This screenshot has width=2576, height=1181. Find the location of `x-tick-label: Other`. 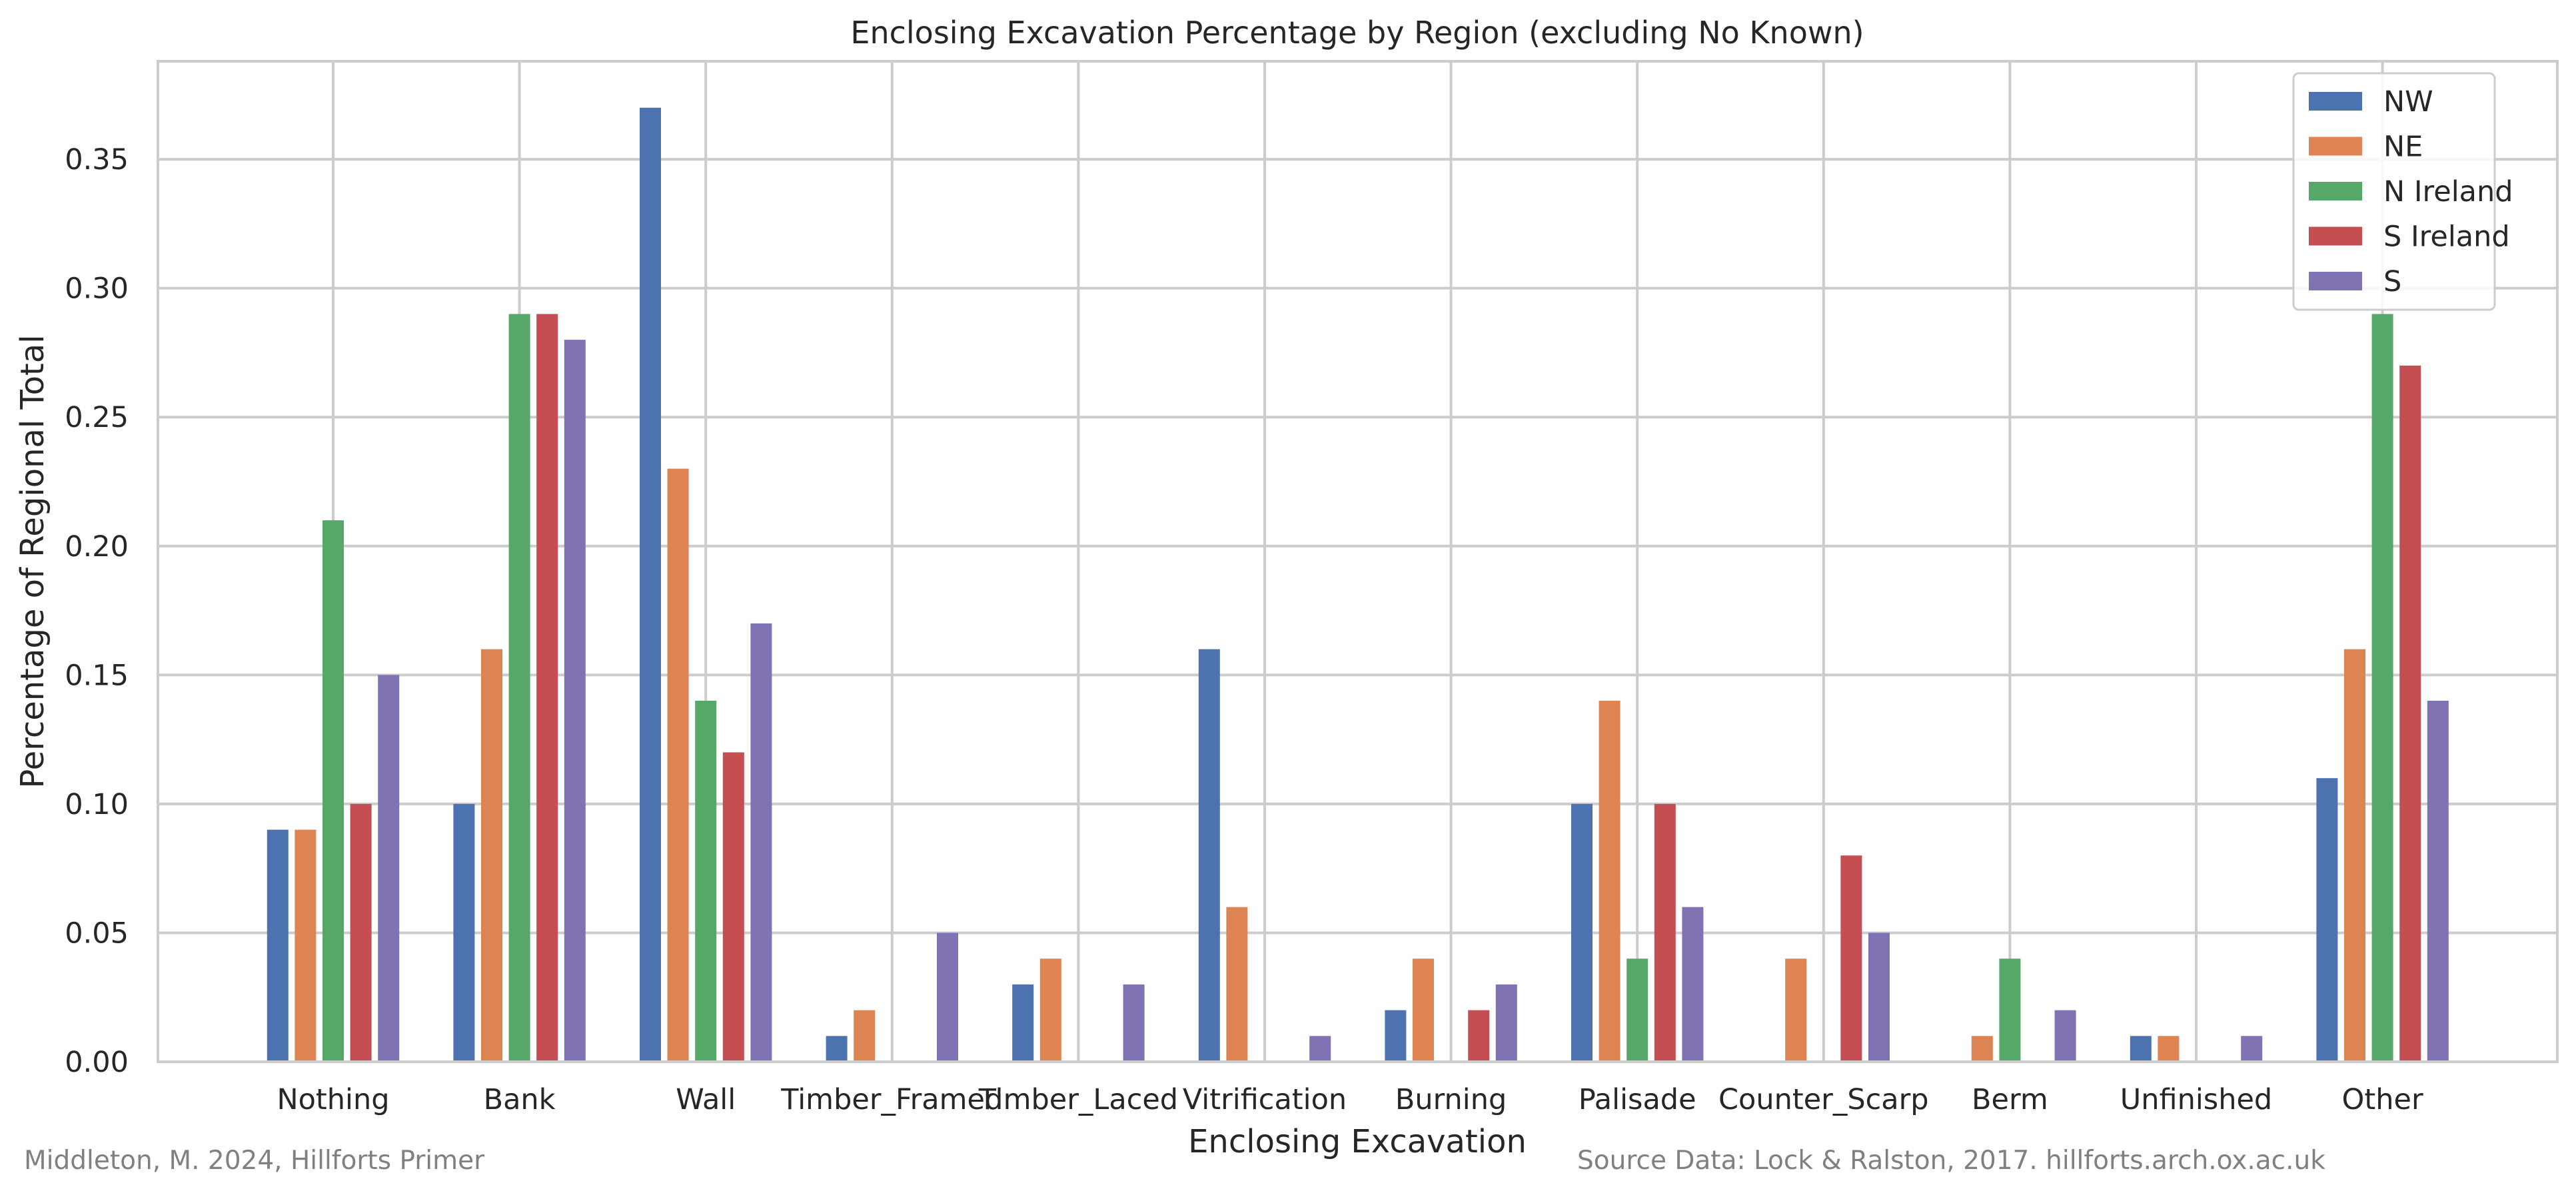

x-tick-label: Other is located at coordinates (2382, 1099).